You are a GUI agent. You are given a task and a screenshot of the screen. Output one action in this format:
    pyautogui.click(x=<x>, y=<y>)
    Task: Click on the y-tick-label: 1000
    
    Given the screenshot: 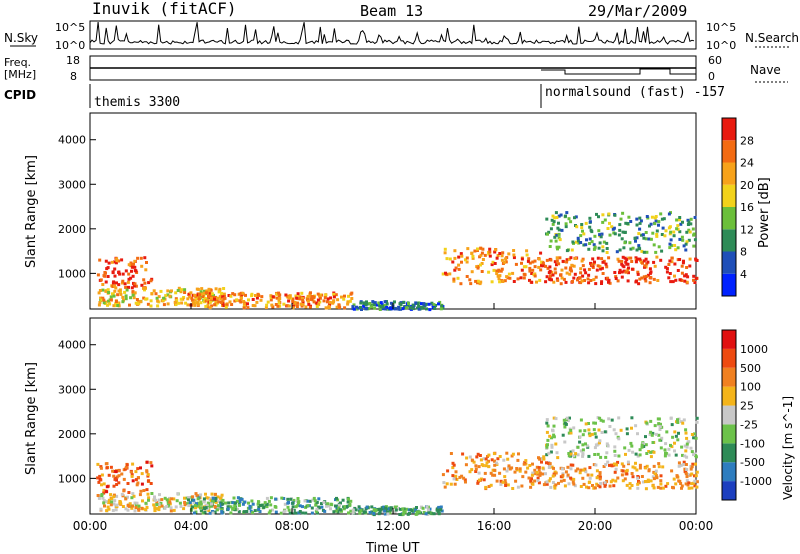 What is the action you would take?
    pyautogui.click(x=72, y=478)
    